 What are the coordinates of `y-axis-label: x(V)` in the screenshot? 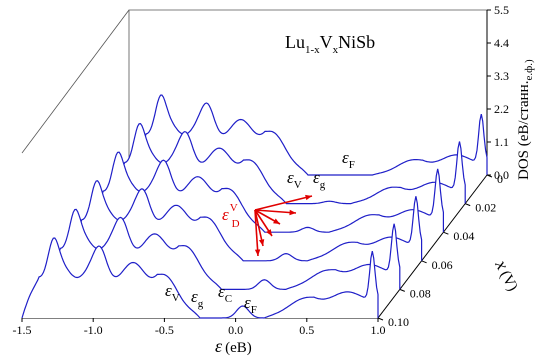 It's located at (507, 275).